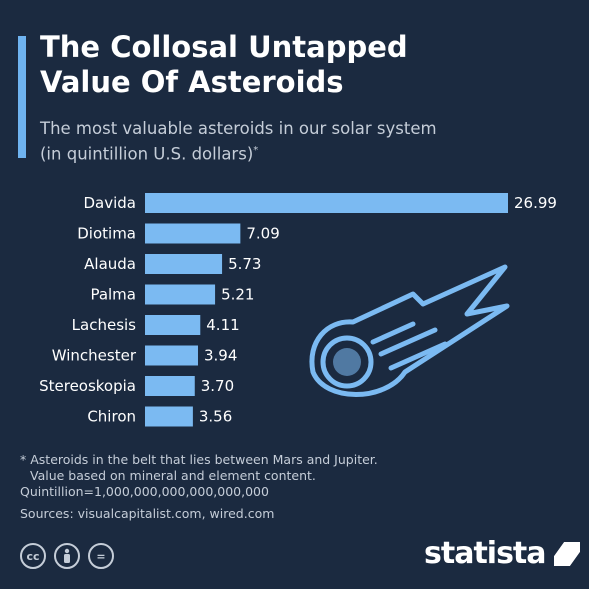 The height and width of the screenshot is (589, 589). What do you see at coordinates (113, 295) in the screenshot?
I see `category-label: Palma` at bounding box center [113, 295].